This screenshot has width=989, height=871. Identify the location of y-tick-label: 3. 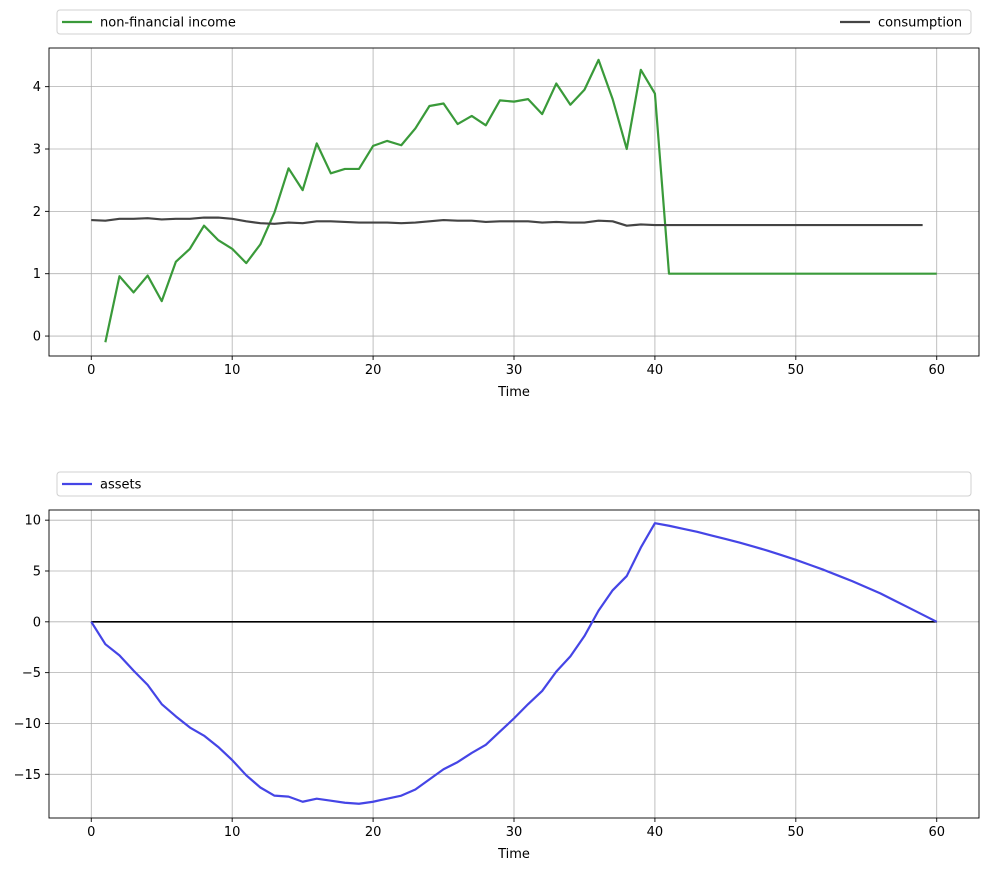
(37, 150).